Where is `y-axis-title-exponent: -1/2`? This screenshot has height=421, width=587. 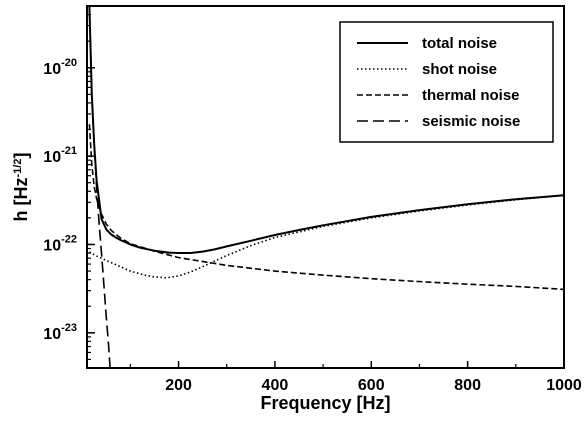 y-axis-title-exponent: -1/2 is located at coordinates (18, 168).